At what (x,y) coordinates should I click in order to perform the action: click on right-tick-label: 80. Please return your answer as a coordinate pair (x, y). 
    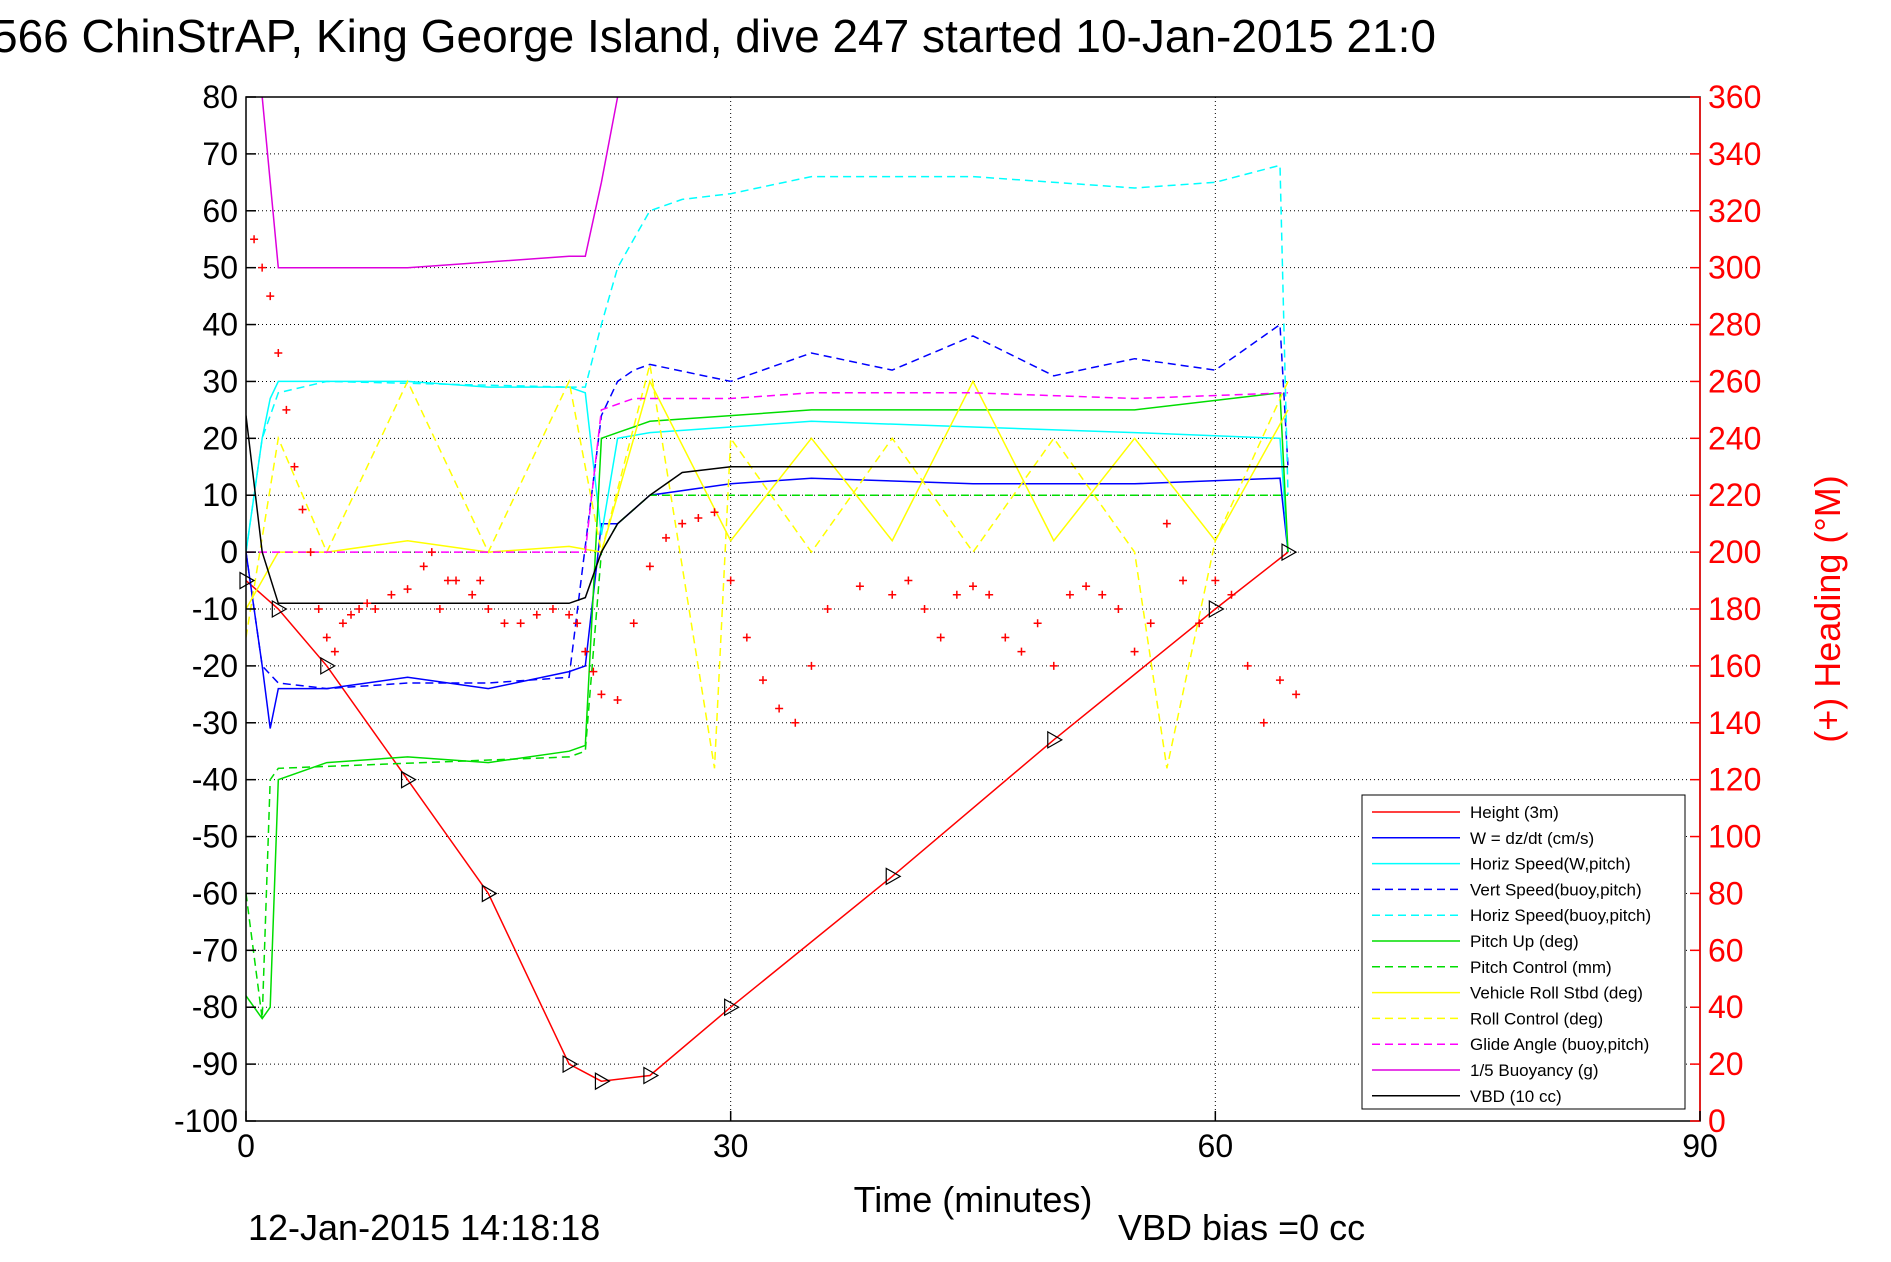
    Looking at the image, I should click on (1726, 893).